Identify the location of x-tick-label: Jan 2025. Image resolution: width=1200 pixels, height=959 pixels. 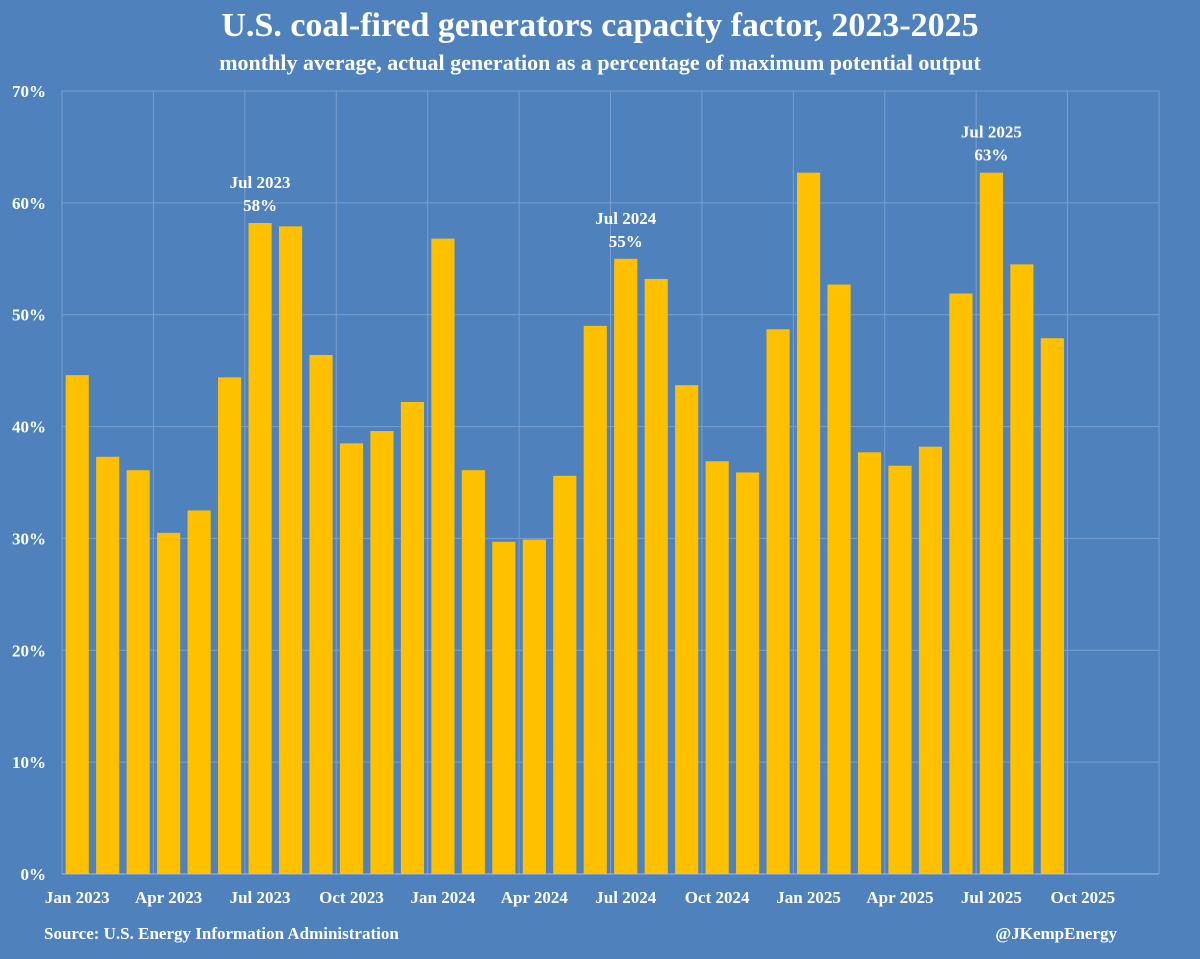
(808, 897).